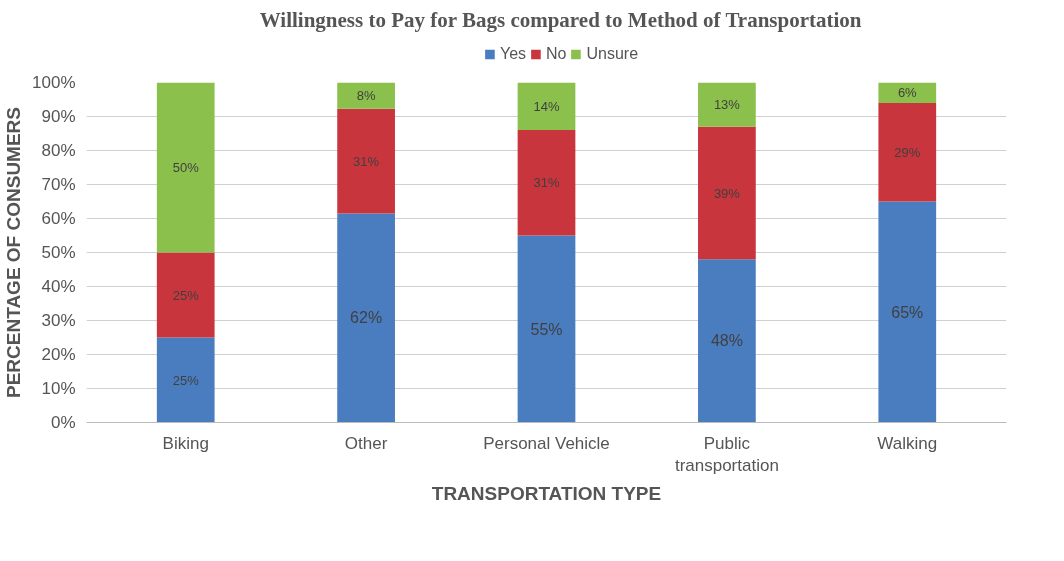 Image resolution: width=1064 pixels, height=561 pixels. Describe the element at coordinates (907, 443) in the screenshot. I see `x-tick-label: Walking` at that location.